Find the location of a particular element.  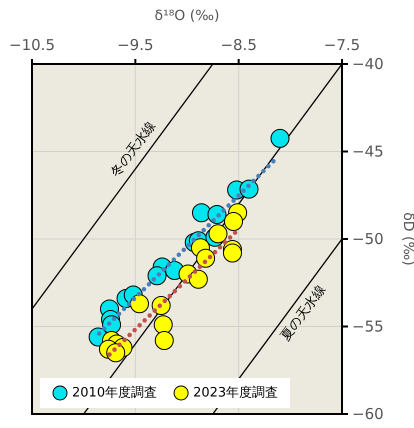

x-tick-label: −7.5 is located at coordinates (342, 45).